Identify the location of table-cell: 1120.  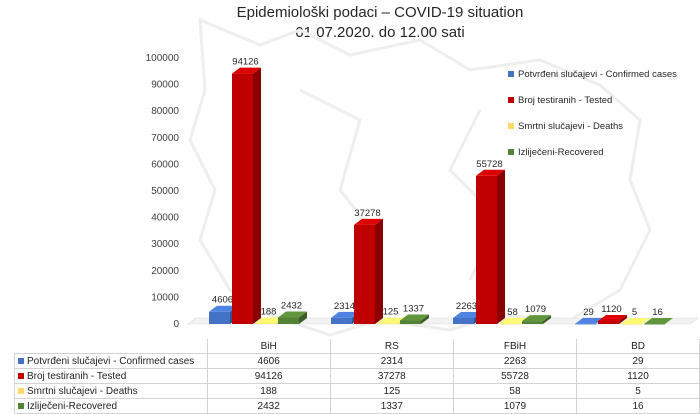
(638, 376).